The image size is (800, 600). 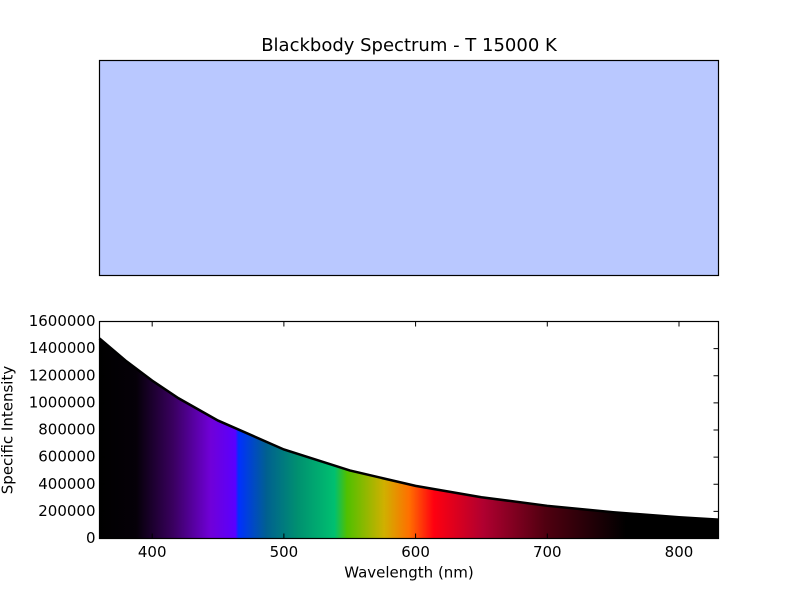 What do you see at coordinates (66, 484) in the screenshot?
I see `y-tick-label: 400000` at bounding box center [66, 484].